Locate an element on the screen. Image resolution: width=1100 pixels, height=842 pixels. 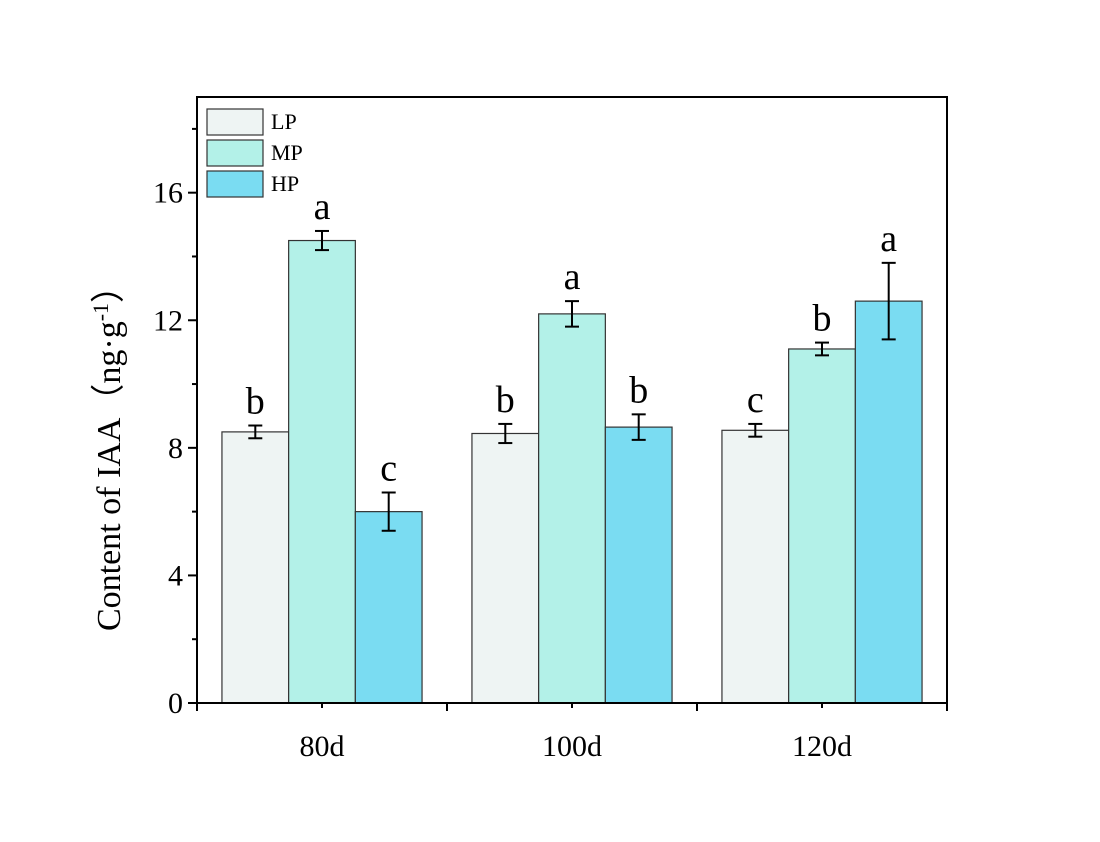
legend-swatch-hp is located at coordinates (235, 184).